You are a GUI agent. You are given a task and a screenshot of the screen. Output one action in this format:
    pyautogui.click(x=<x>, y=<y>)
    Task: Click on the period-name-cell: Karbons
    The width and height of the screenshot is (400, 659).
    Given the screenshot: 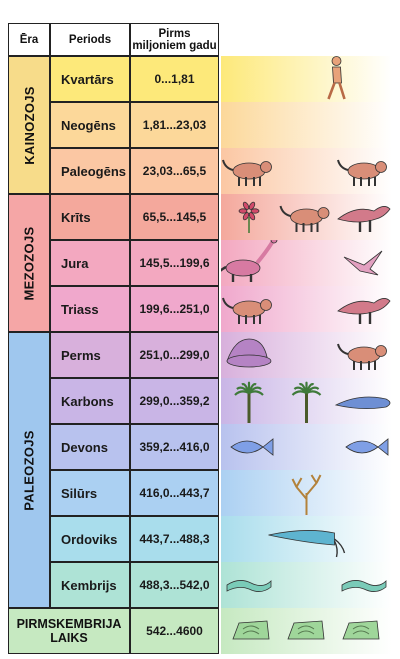 What is the action you would take?
    pyautogui.click(x=90, y=401)
    